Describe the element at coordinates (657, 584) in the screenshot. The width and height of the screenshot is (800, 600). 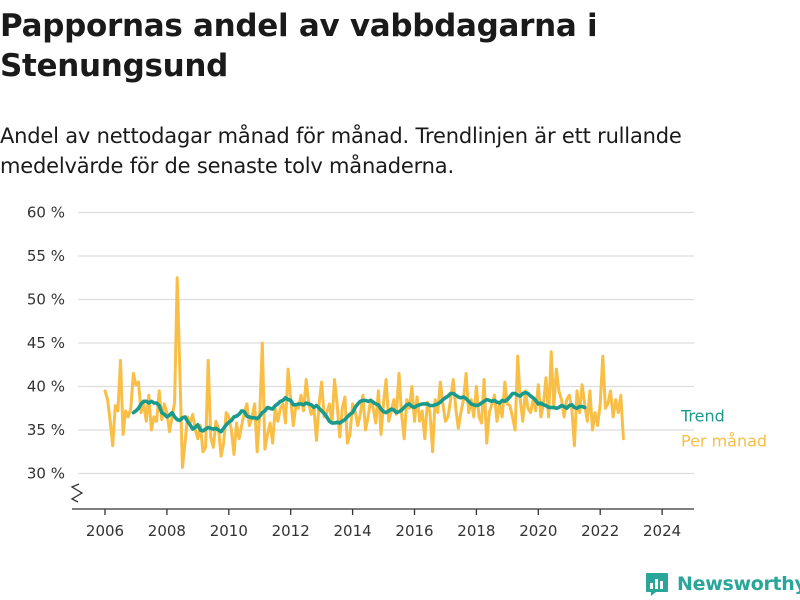
I see `newsworthy-logo-icon` at that location.